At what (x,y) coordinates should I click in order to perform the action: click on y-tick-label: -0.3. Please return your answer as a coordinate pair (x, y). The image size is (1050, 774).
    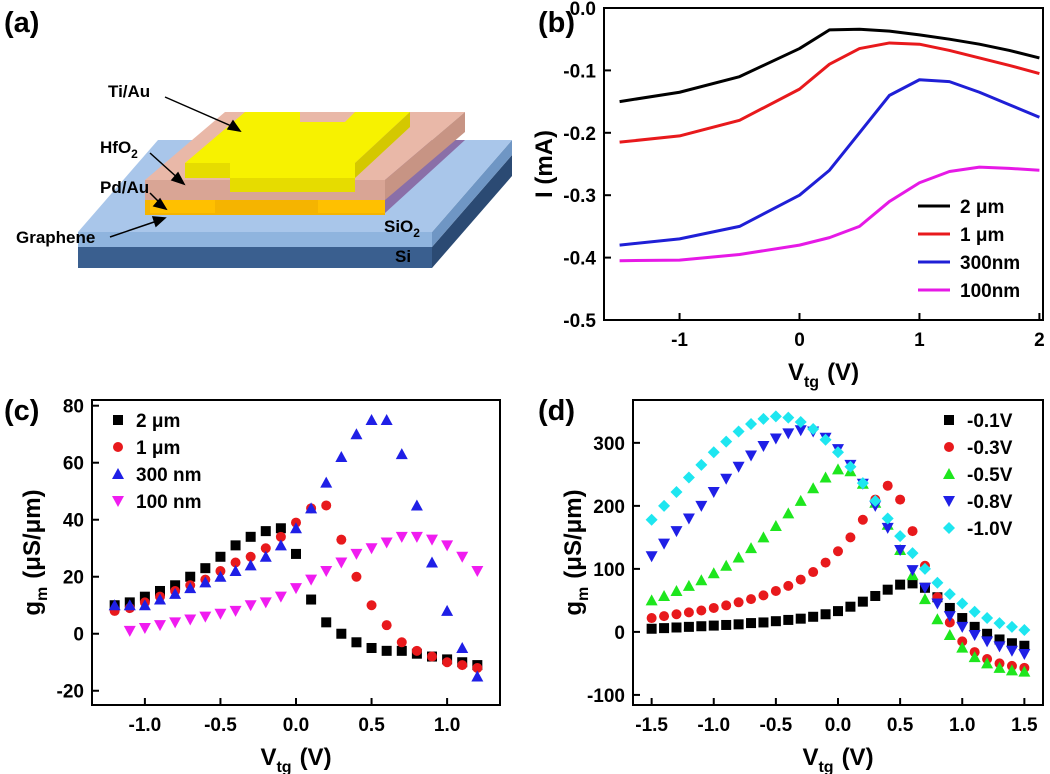
    Looking at the image, I should click on (579, 196).